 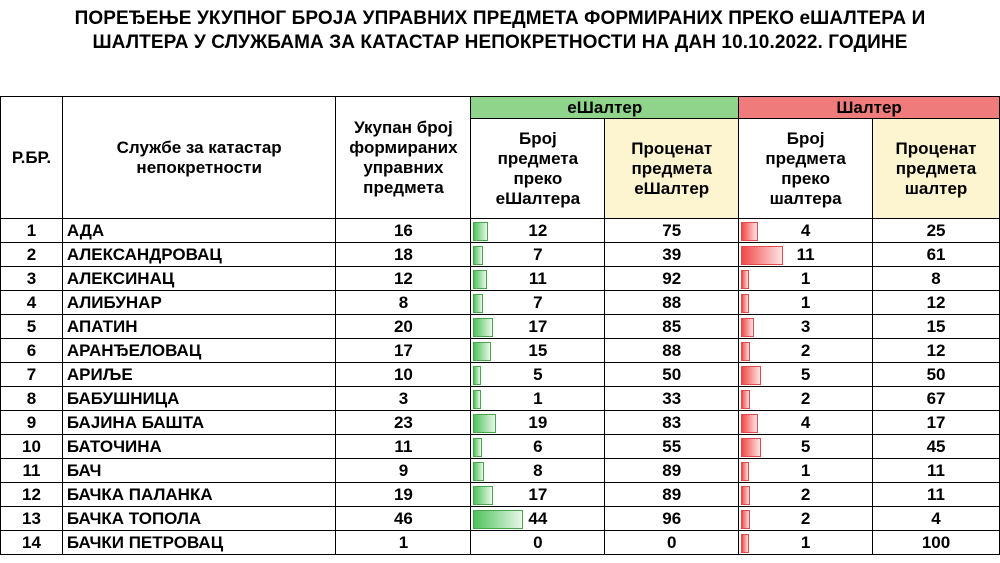 What do you see at coordinates (538, 446) in the screenshot?
I see `cell-eshalter-count: 6` at bounding box center [538, 446].